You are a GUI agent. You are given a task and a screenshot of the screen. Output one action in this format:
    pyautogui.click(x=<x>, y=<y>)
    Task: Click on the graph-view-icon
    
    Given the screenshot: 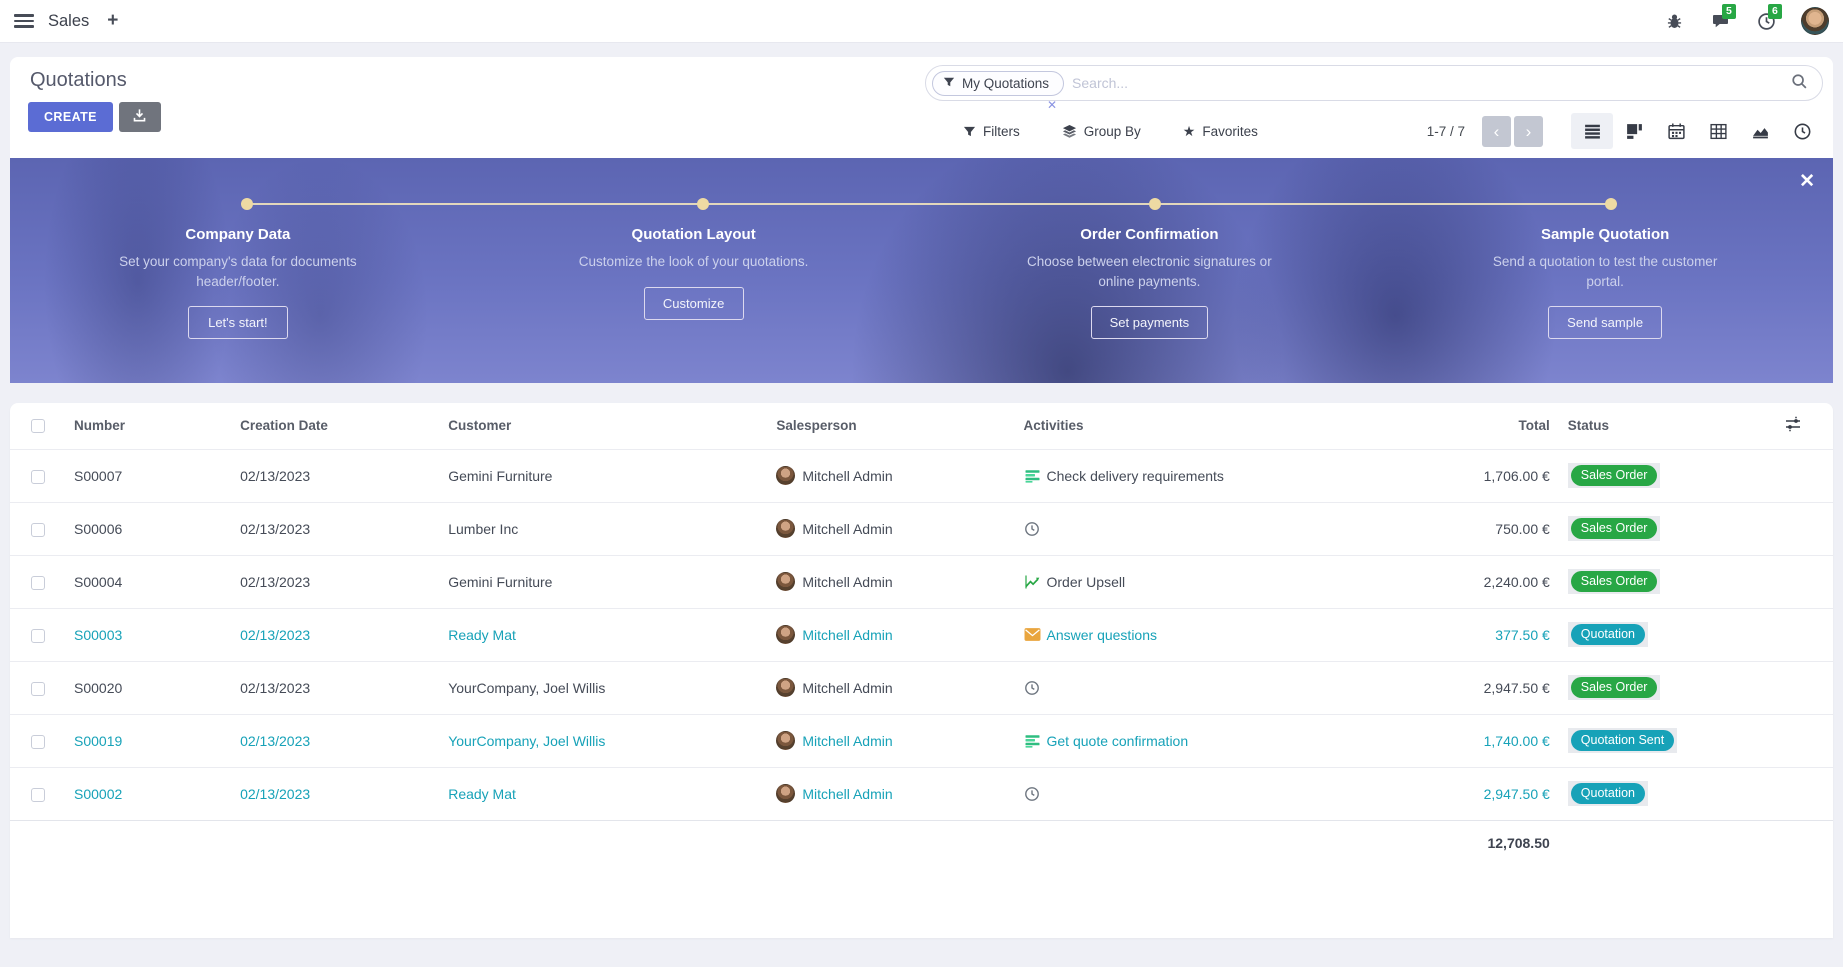 What is the action you would take?
    pyautogui.click(x=1760, y=131)
    